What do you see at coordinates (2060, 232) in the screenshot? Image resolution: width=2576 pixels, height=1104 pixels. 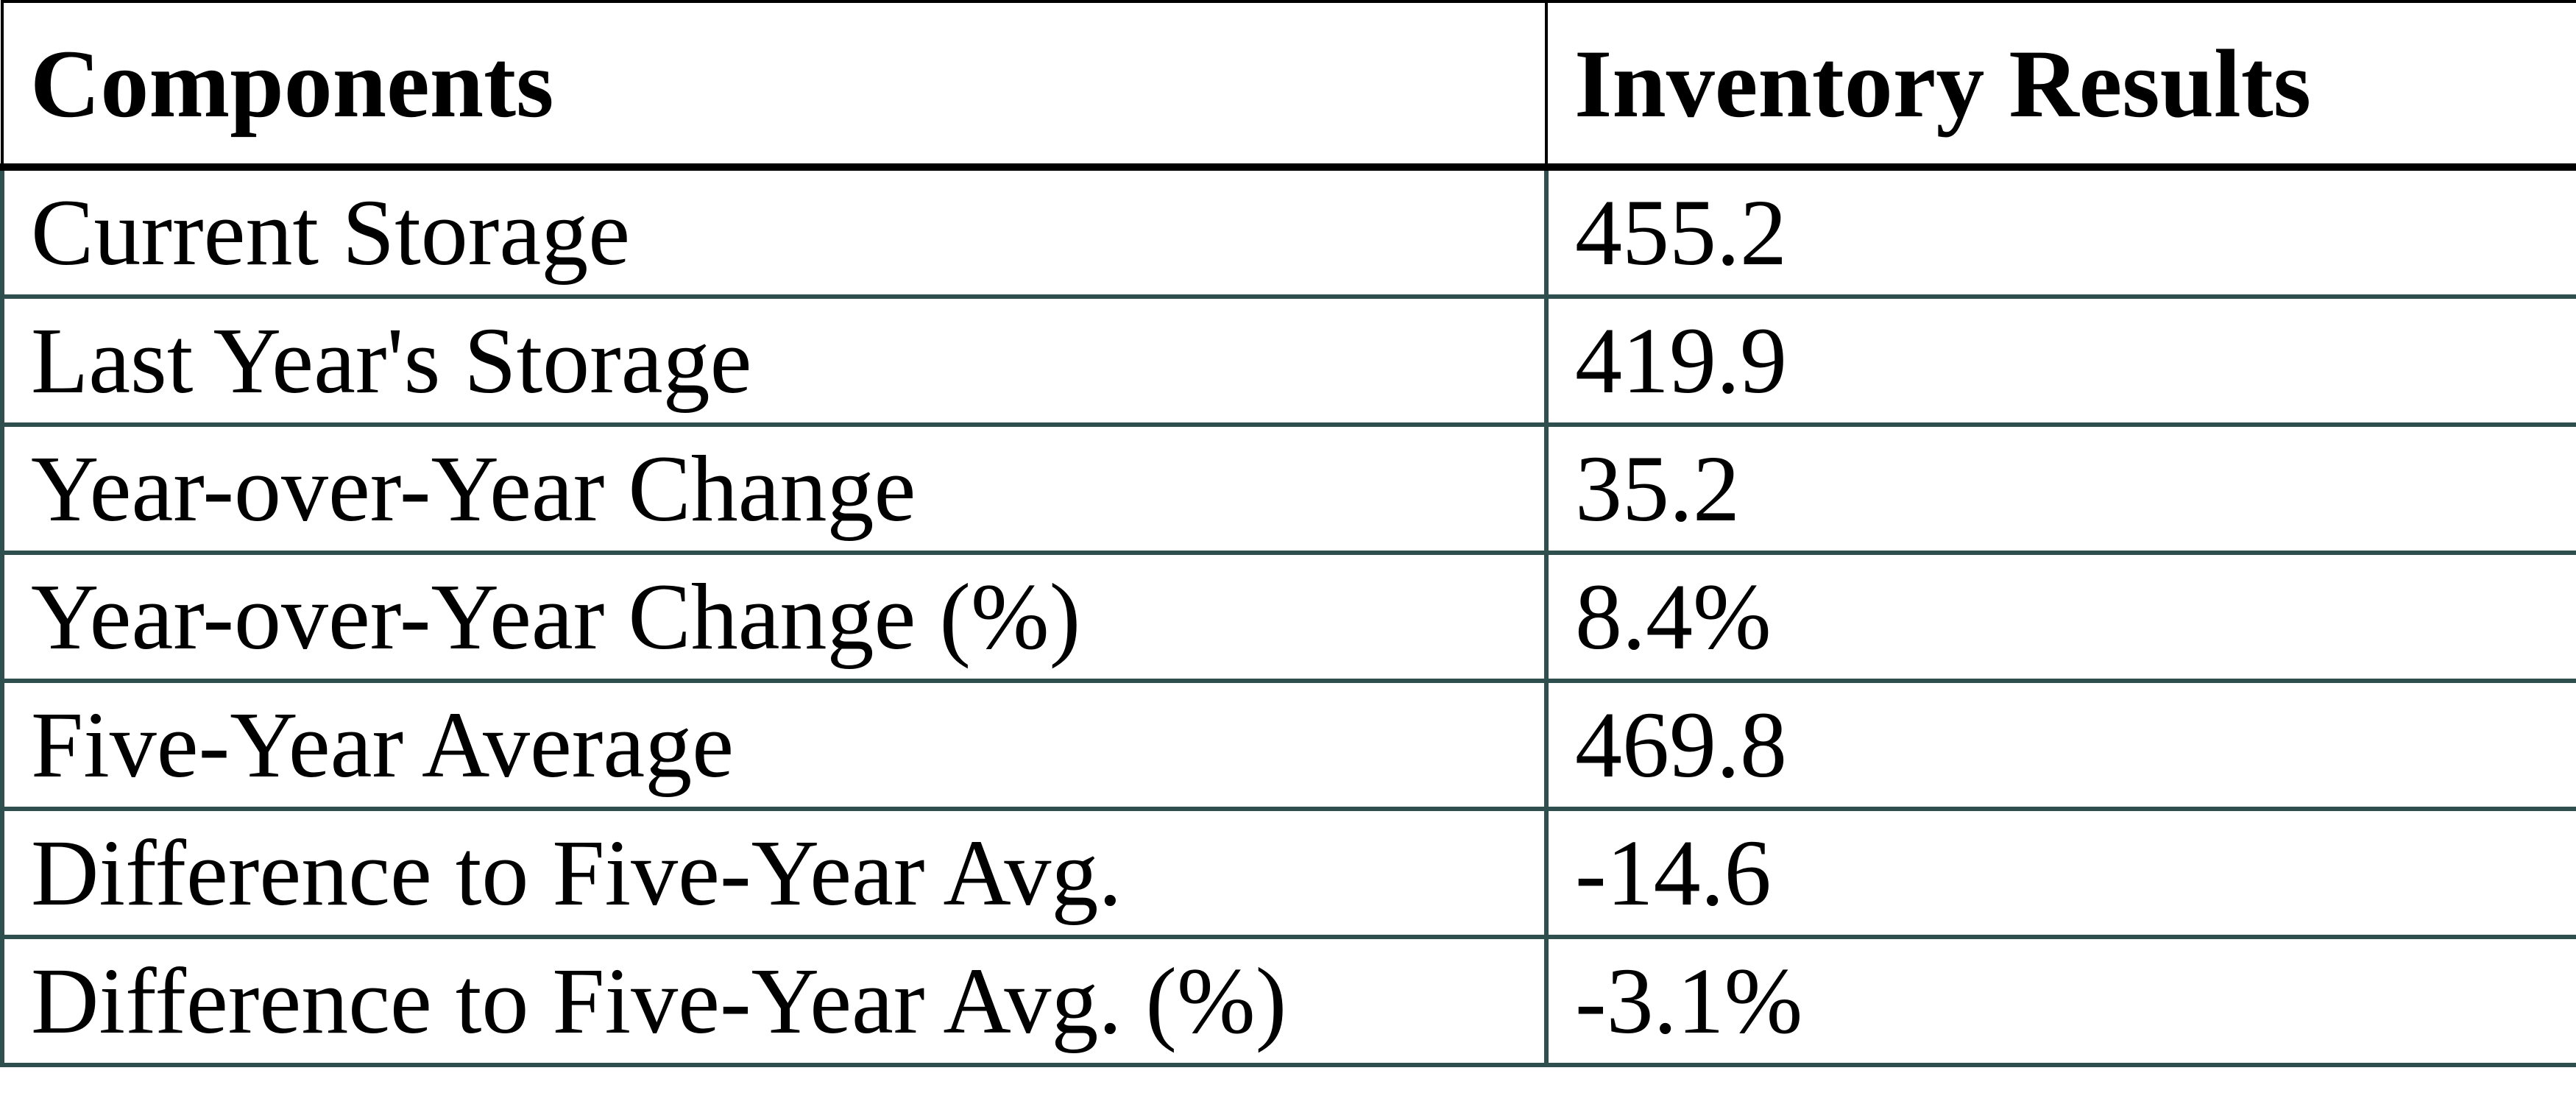 I see `result-cell: 455.2` at bounding box center [2060, 232].